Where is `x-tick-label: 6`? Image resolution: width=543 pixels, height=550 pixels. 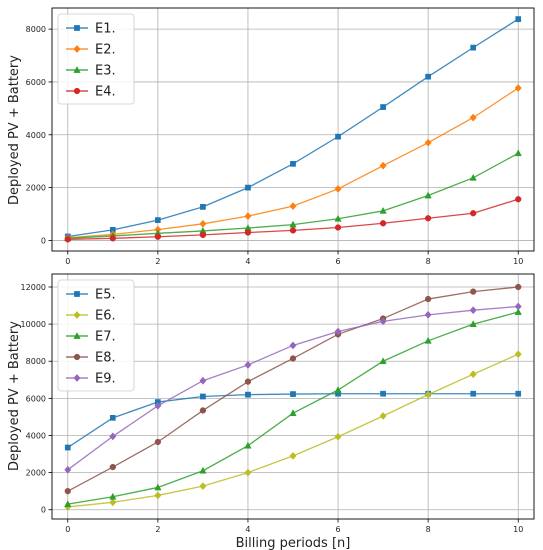 x-tick-label: 6 is located at coordinates (337, 261).